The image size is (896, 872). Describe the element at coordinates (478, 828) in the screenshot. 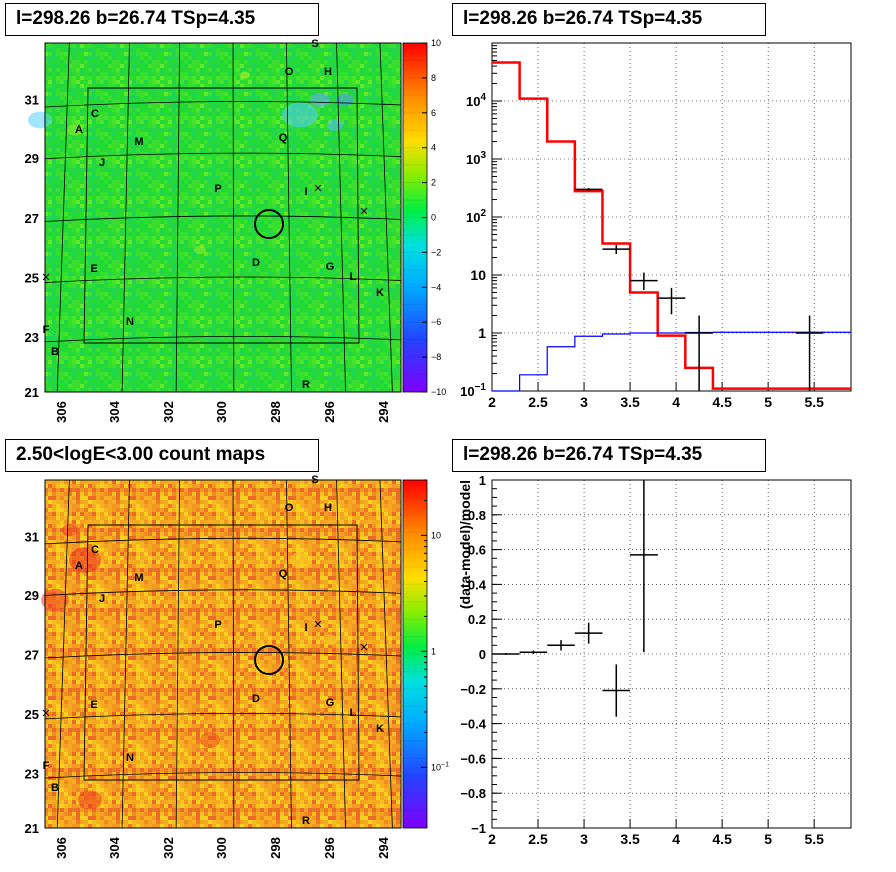

I see `y-tick-label: −1` at that location.